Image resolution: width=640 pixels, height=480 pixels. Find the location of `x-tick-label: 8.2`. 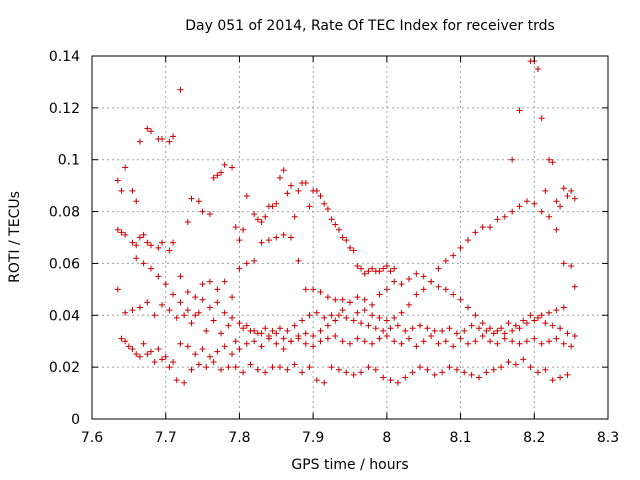

x-tick-label: 8.2 is located at coordinates (534, 438).